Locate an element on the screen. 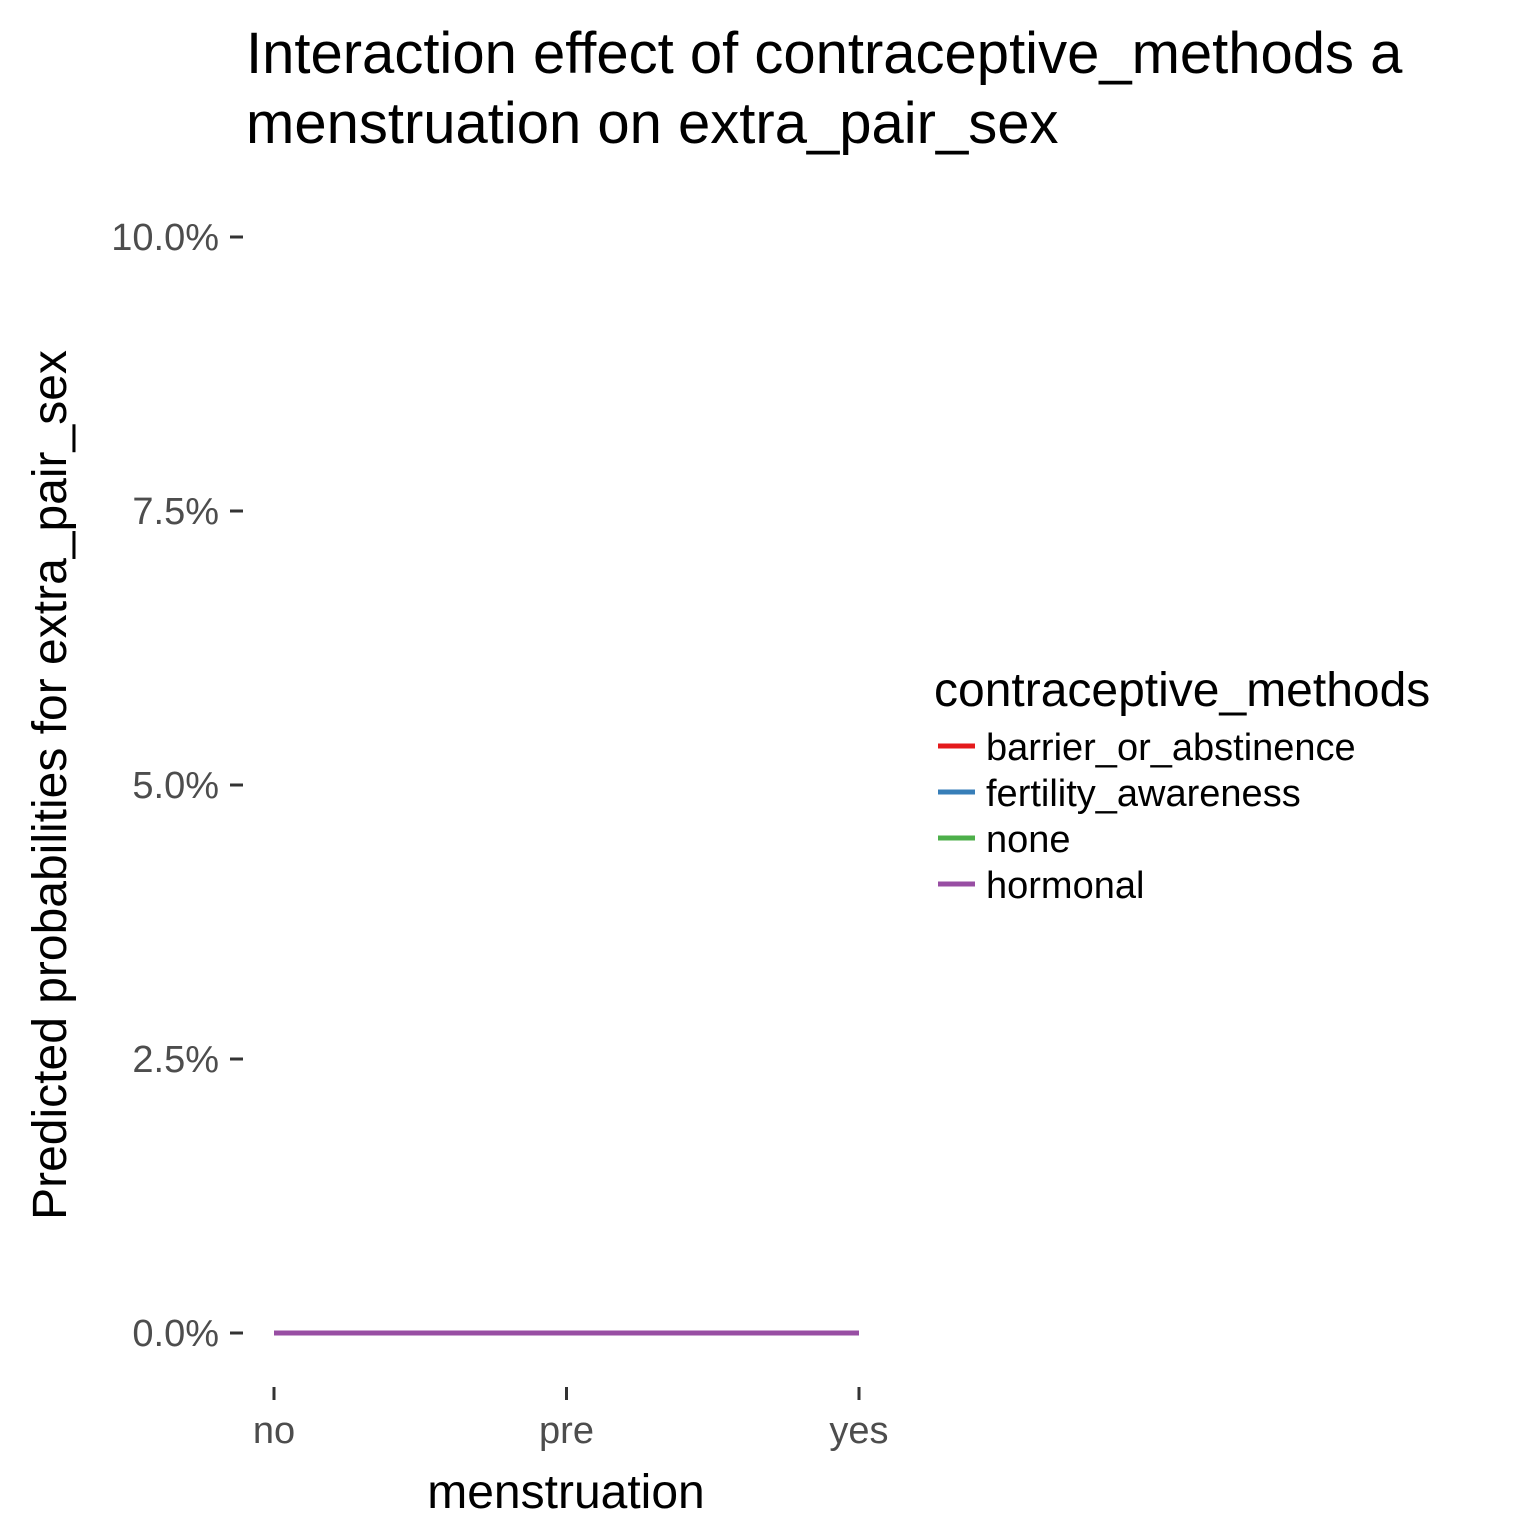 The image size is (1536, 1536). legend-label: fertility_awareness is located at coordinates (1143, 794).